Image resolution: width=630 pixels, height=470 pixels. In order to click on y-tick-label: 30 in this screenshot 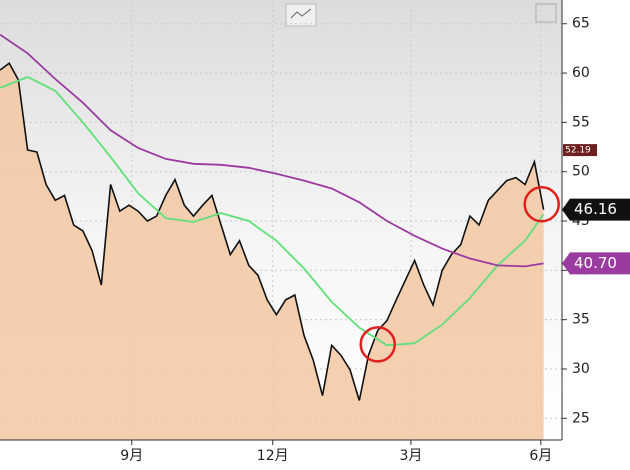, I will do `click(581, 369)`.